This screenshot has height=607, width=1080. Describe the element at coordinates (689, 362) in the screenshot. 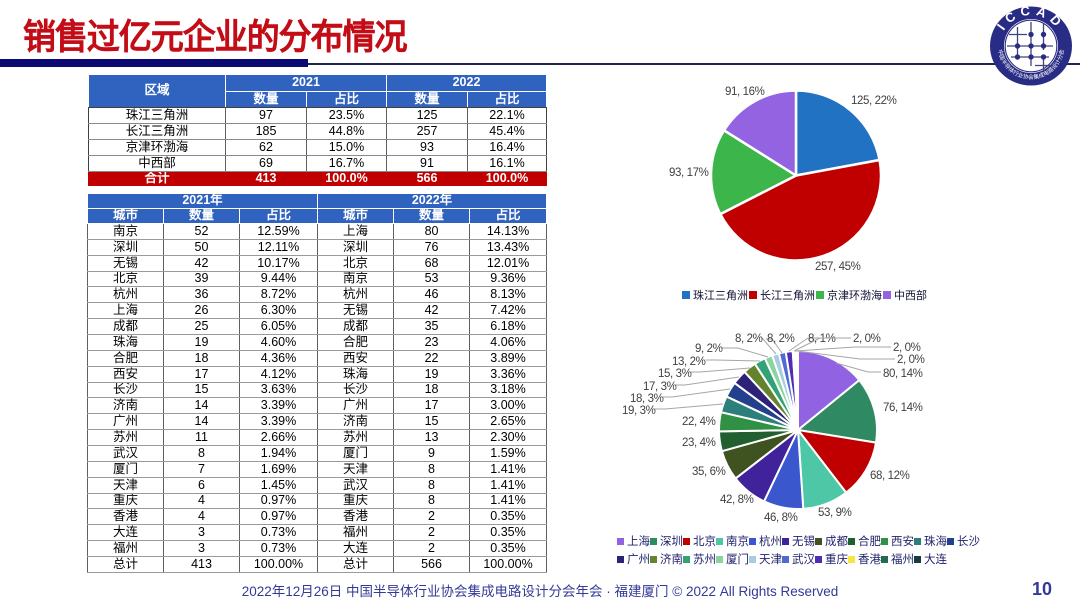

I see `svg-text: 13, 2%` at that location.